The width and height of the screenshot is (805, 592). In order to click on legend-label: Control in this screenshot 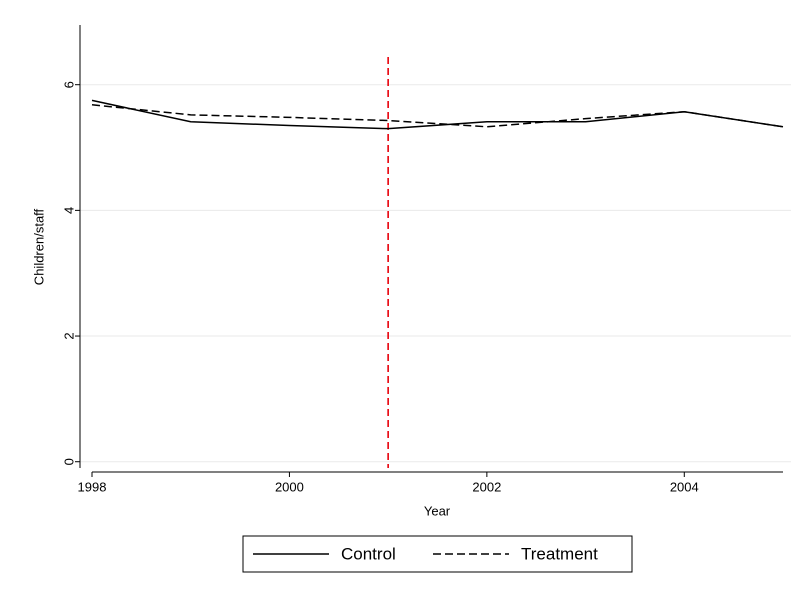, I will do `click(368, 553)`.